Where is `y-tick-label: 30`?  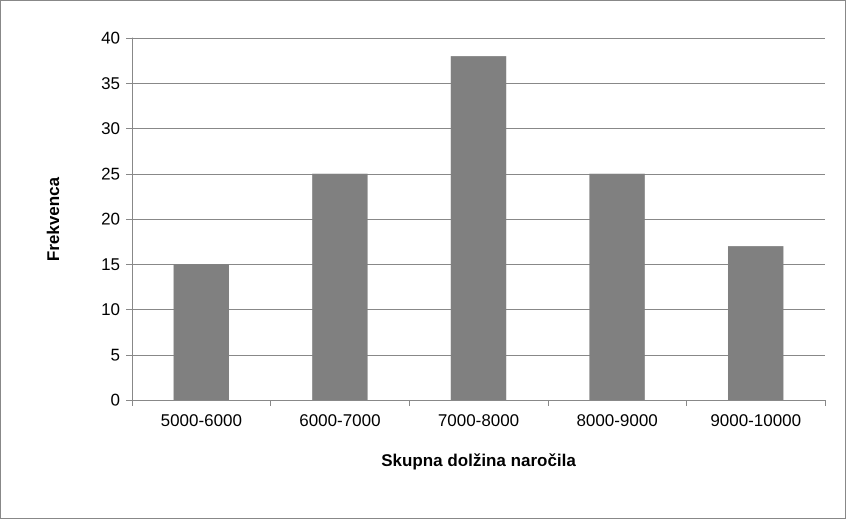 y-tick-label: 30 is located at coordinates (110, 128).